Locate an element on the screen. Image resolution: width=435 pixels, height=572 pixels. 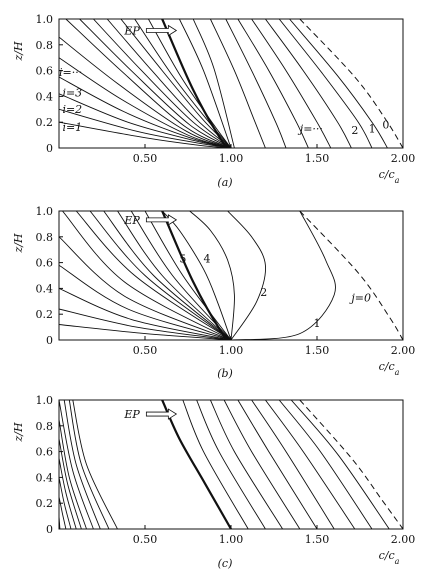
y-tick-label: 0.8 is located at coordinates (45, 426).